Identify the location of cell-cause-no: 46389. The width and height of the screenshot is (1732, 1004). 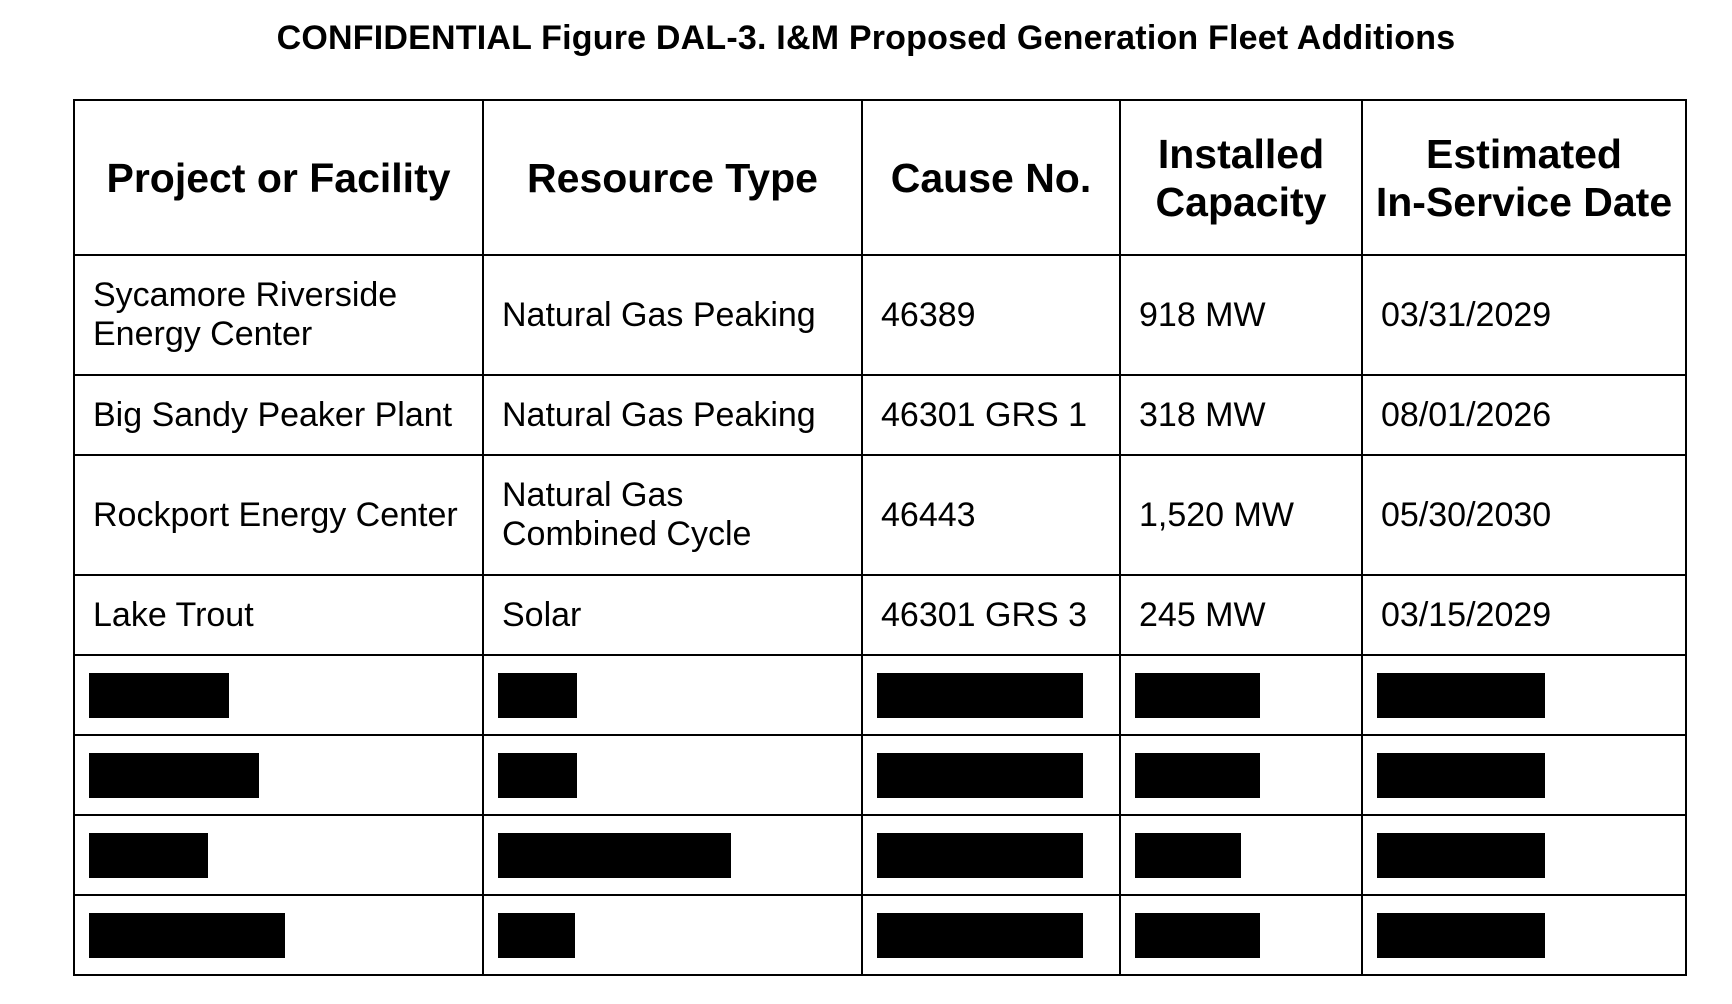
(991, 315).